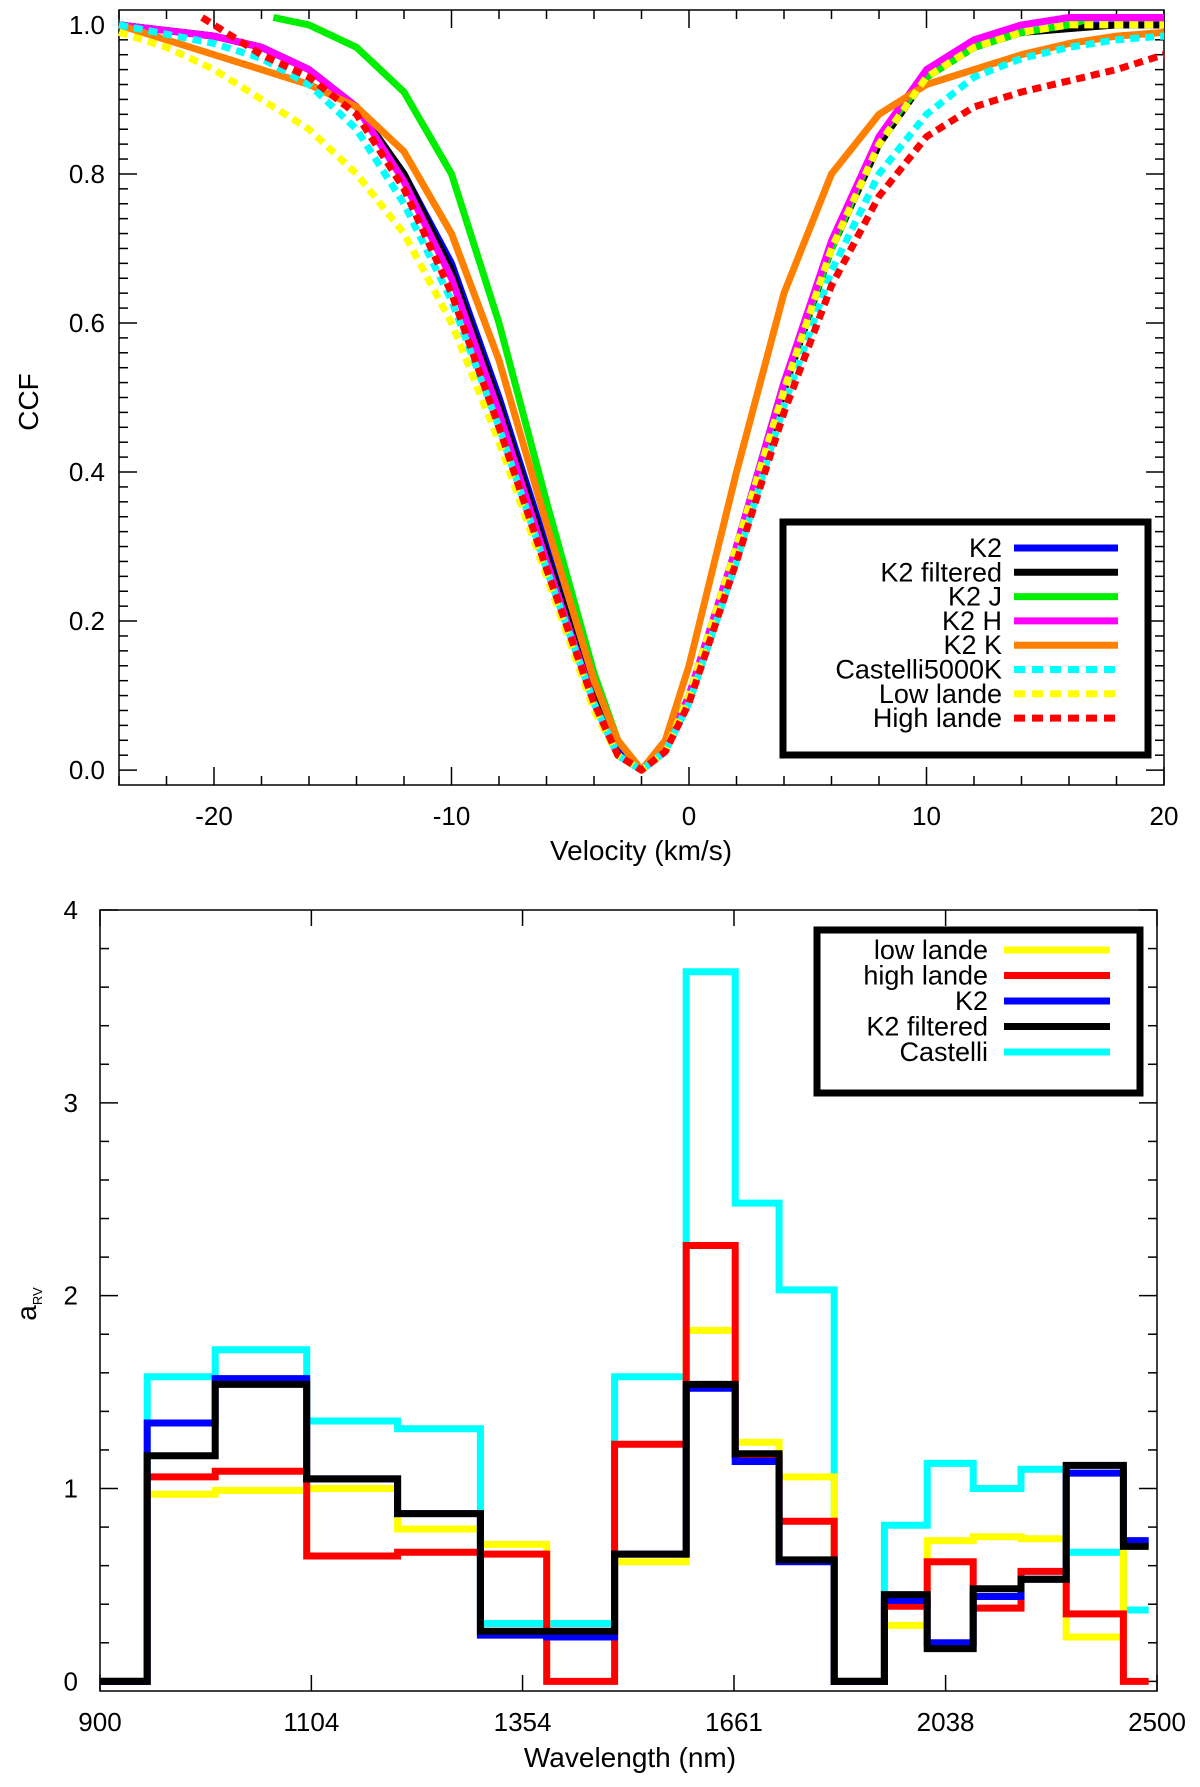  I want to click on ccf-legend-label-k2: K2, so click(985, 548).